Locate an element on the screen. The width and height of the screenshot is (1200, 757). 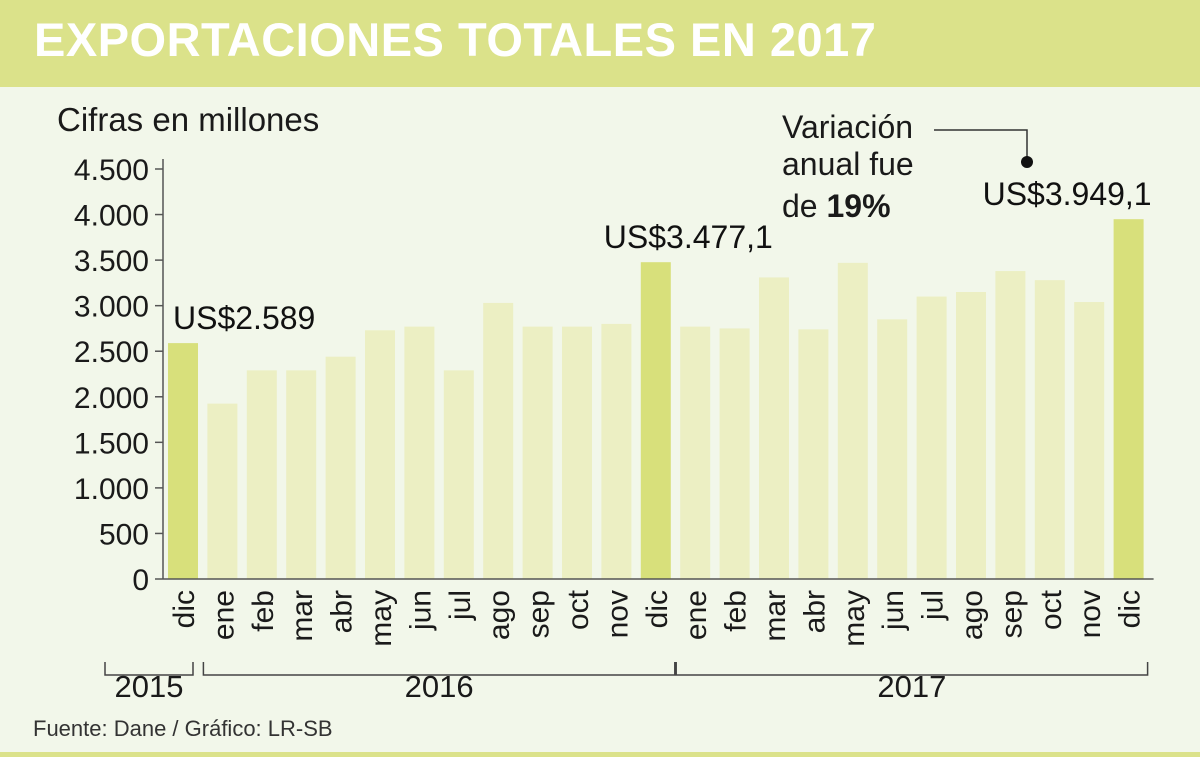
title-banner: EXPORTACIONES TOTALES EN 2017 is located at coordinates (600, 43).